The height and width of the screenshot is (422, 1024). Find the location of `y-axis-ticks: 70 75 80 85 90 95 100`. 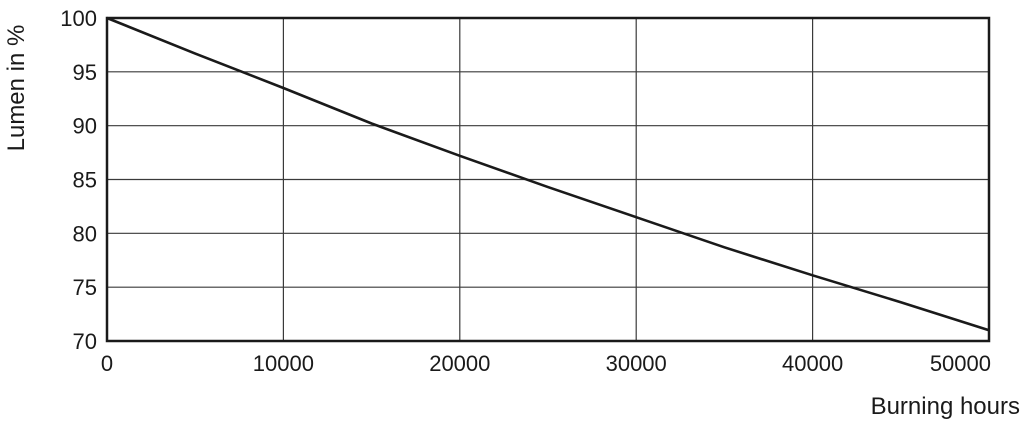

y-axis-ticks: 70 75 80 85 90 95 100 is located at coordinates (78, 180).